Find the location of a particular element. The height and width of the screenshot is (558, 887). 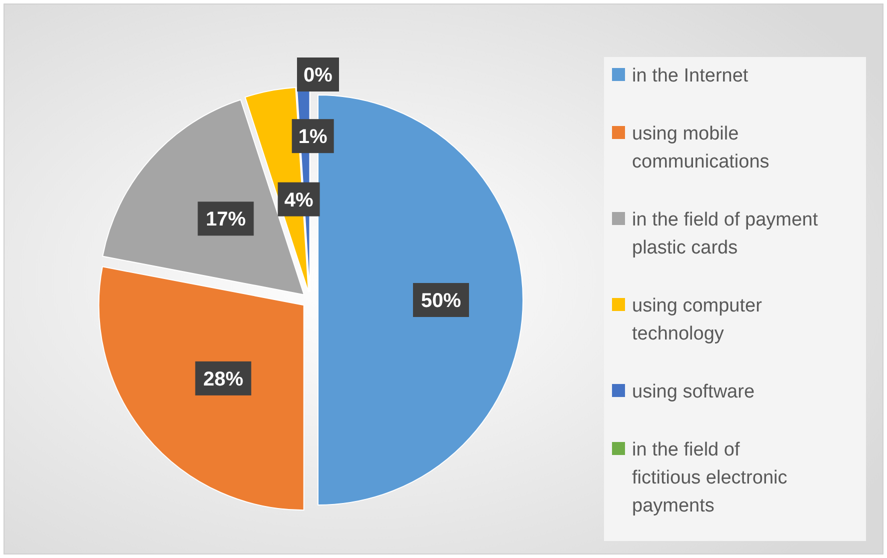

data-label: 1% is located at coordinates (313, 137).